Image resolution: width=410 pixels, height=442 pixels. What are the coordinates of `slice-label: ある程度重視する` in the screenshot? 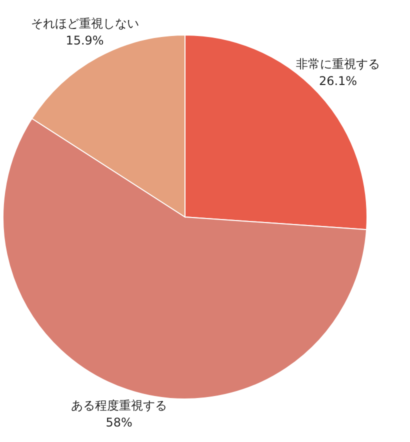 It's located at (119, 405).